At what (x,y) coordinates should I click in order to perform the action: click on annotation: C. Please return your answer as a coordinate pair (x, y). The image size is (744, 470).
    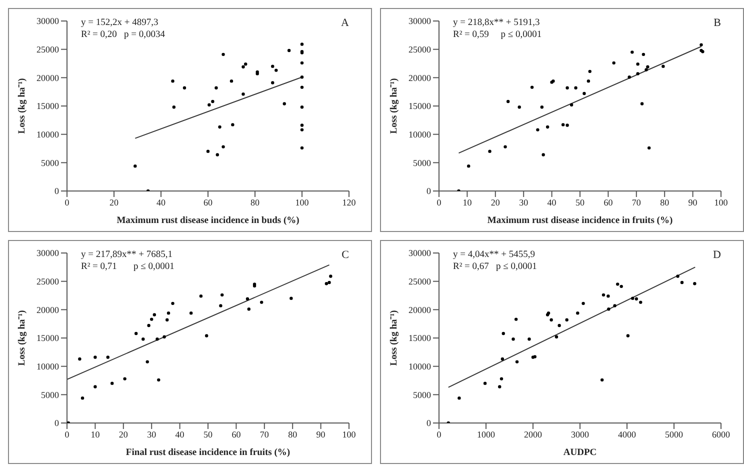
    Looking at the image, I should click on (345, 255).